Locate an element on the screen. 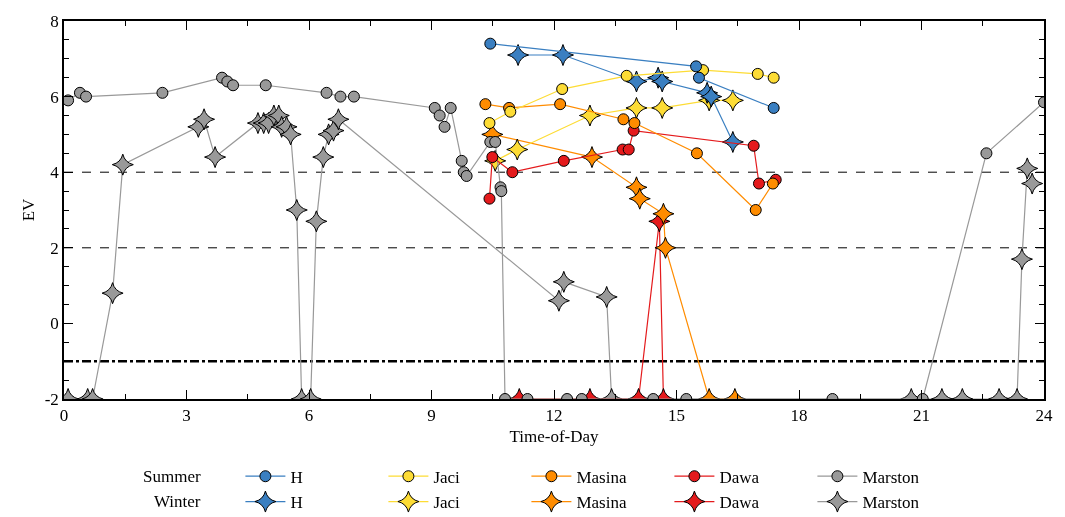 The image size is (1065, 517). x-tick-label: 15 is located at coordinates (676, 416).